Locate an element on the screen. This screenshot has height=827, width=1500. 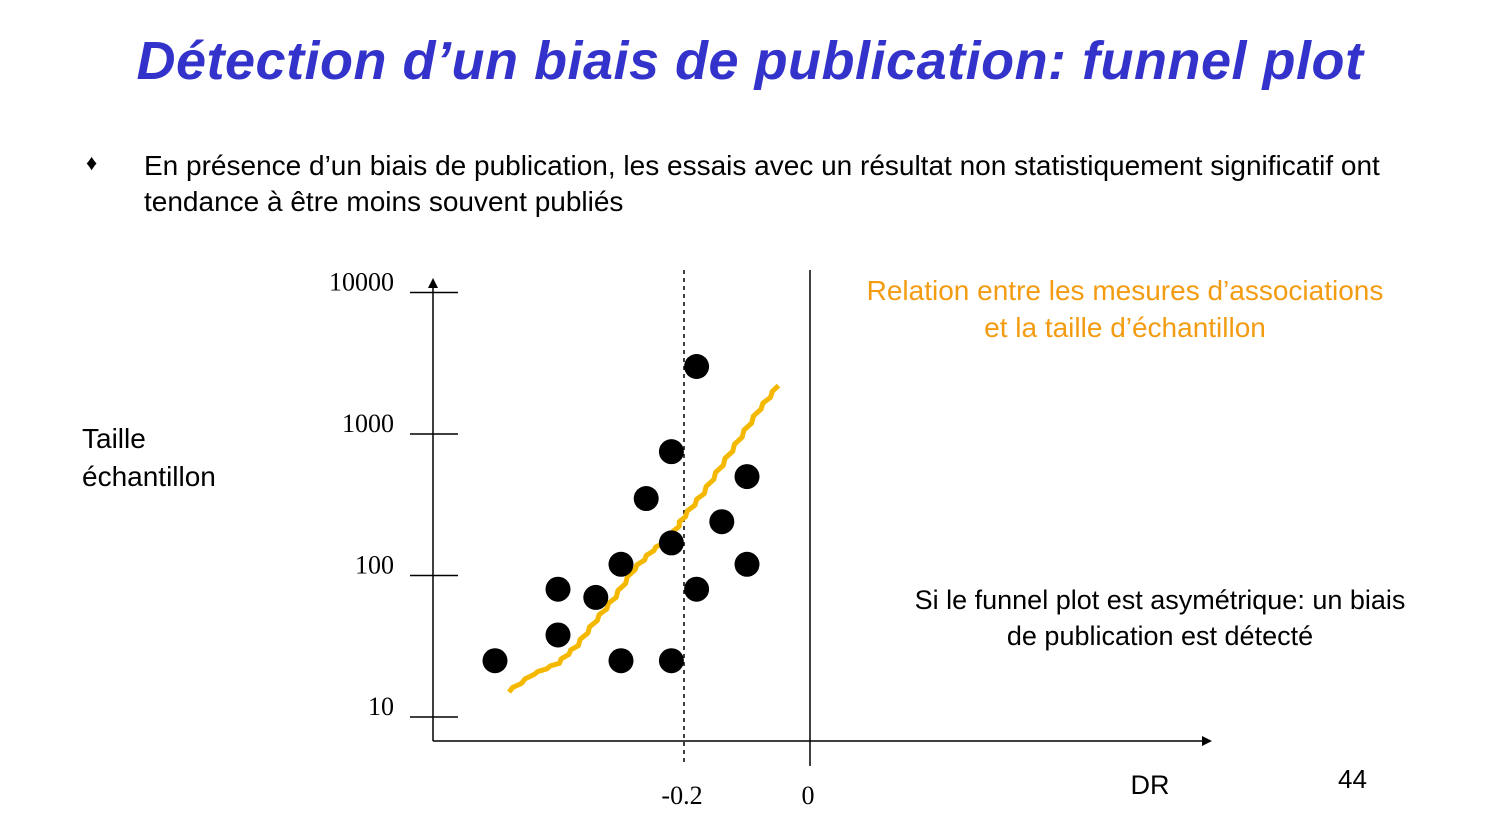
x-axis-label: DR is located at coordinates (1150, 785).